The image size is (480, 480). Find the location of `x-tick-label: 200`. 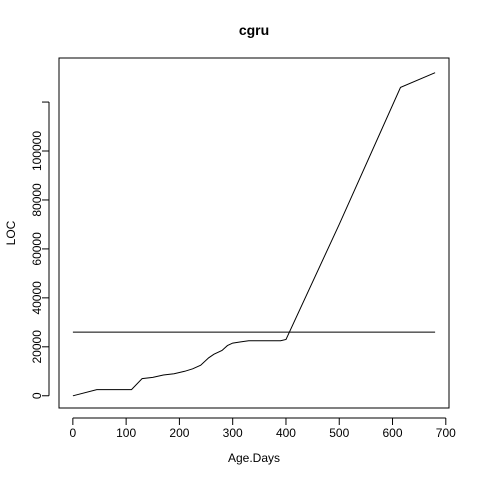

x-tick-label: 200 is located at coordinates (179, 433).